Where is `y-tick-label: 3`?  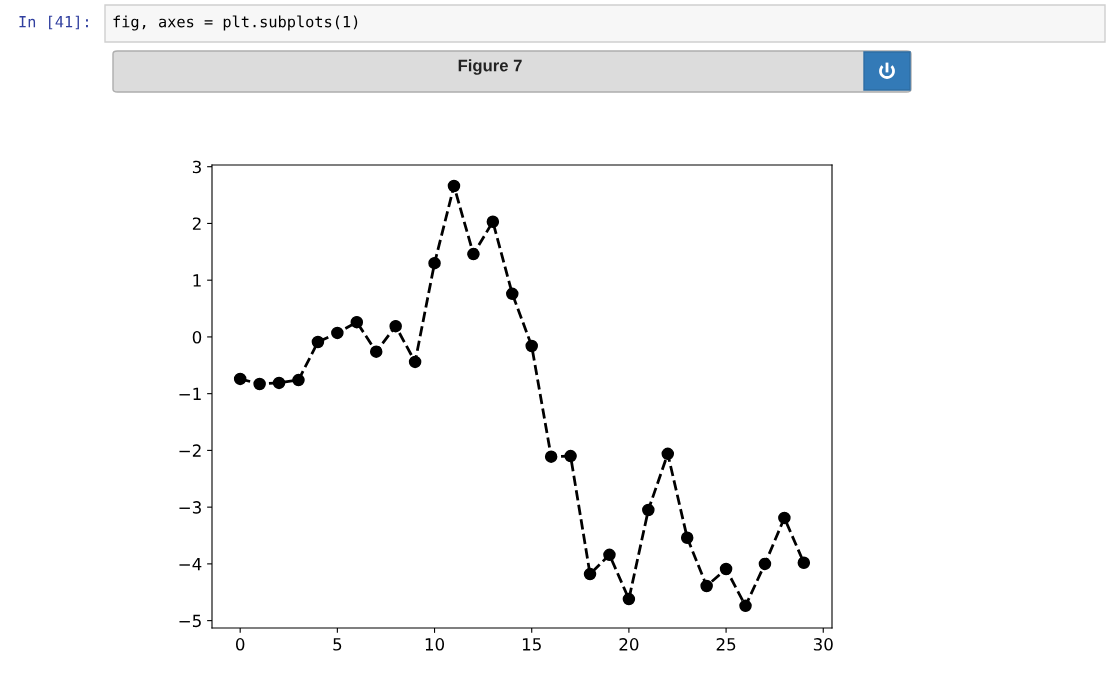
y-tick-label: 3 is located at coordinates (196, 167).